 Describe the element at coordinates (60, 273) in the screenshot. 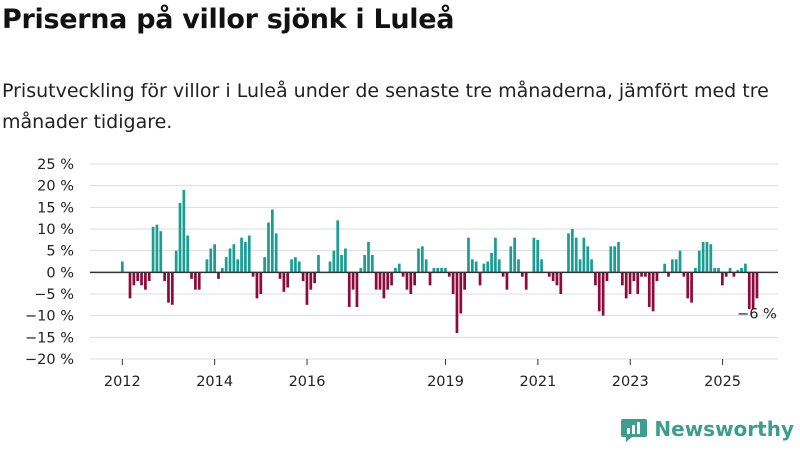

I see `y-tick-label: 0 %` at that location.